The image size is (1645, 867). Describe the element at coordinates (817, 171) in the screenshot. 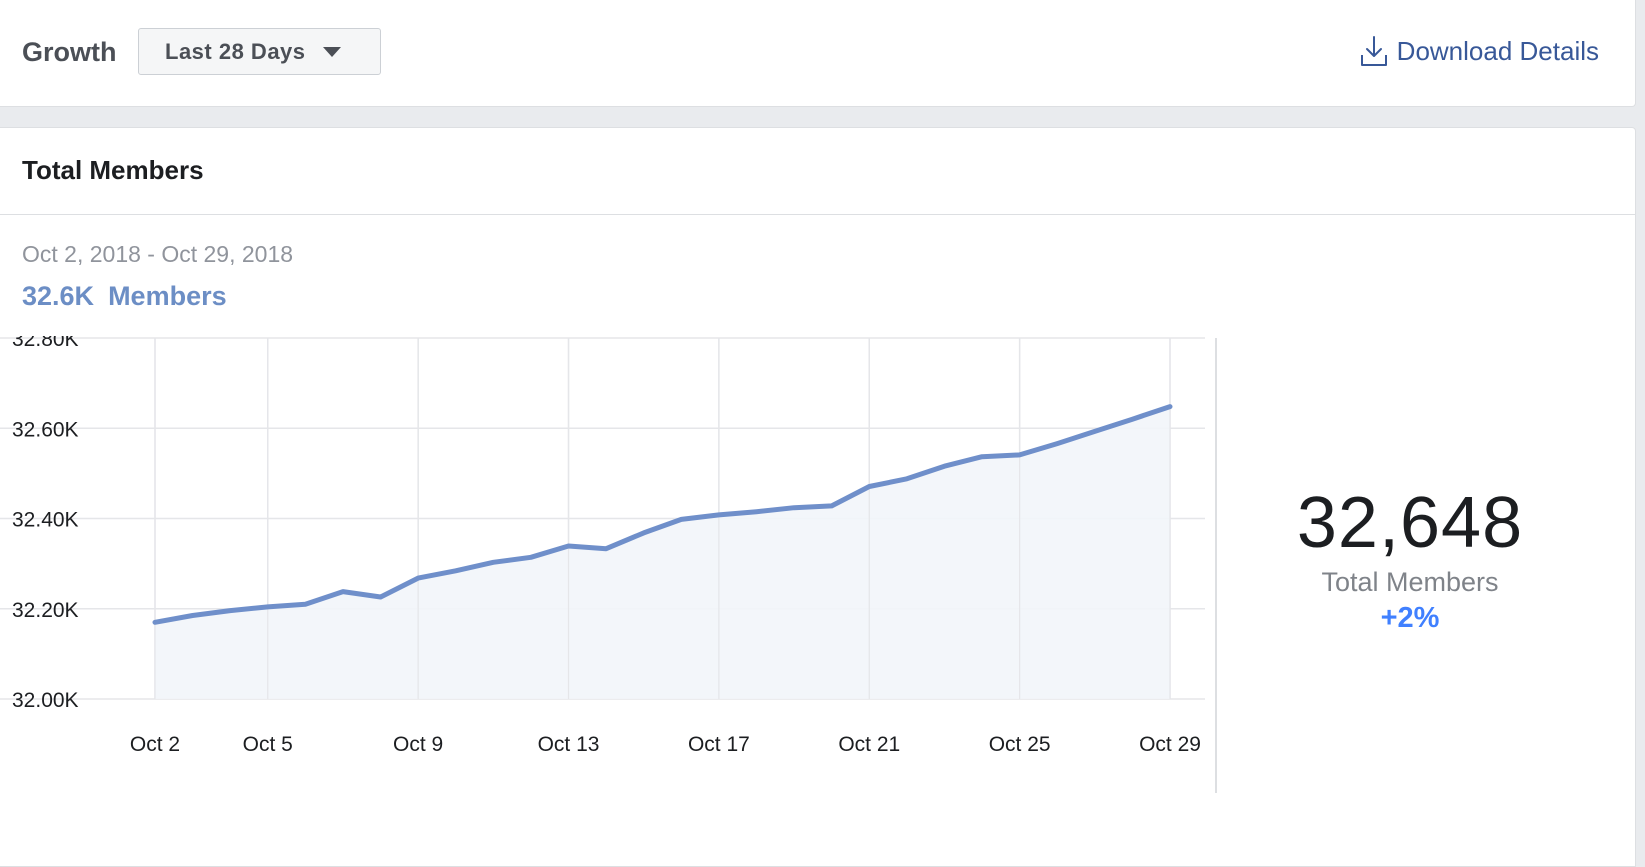

I see `card-header: Total Members` at that location.